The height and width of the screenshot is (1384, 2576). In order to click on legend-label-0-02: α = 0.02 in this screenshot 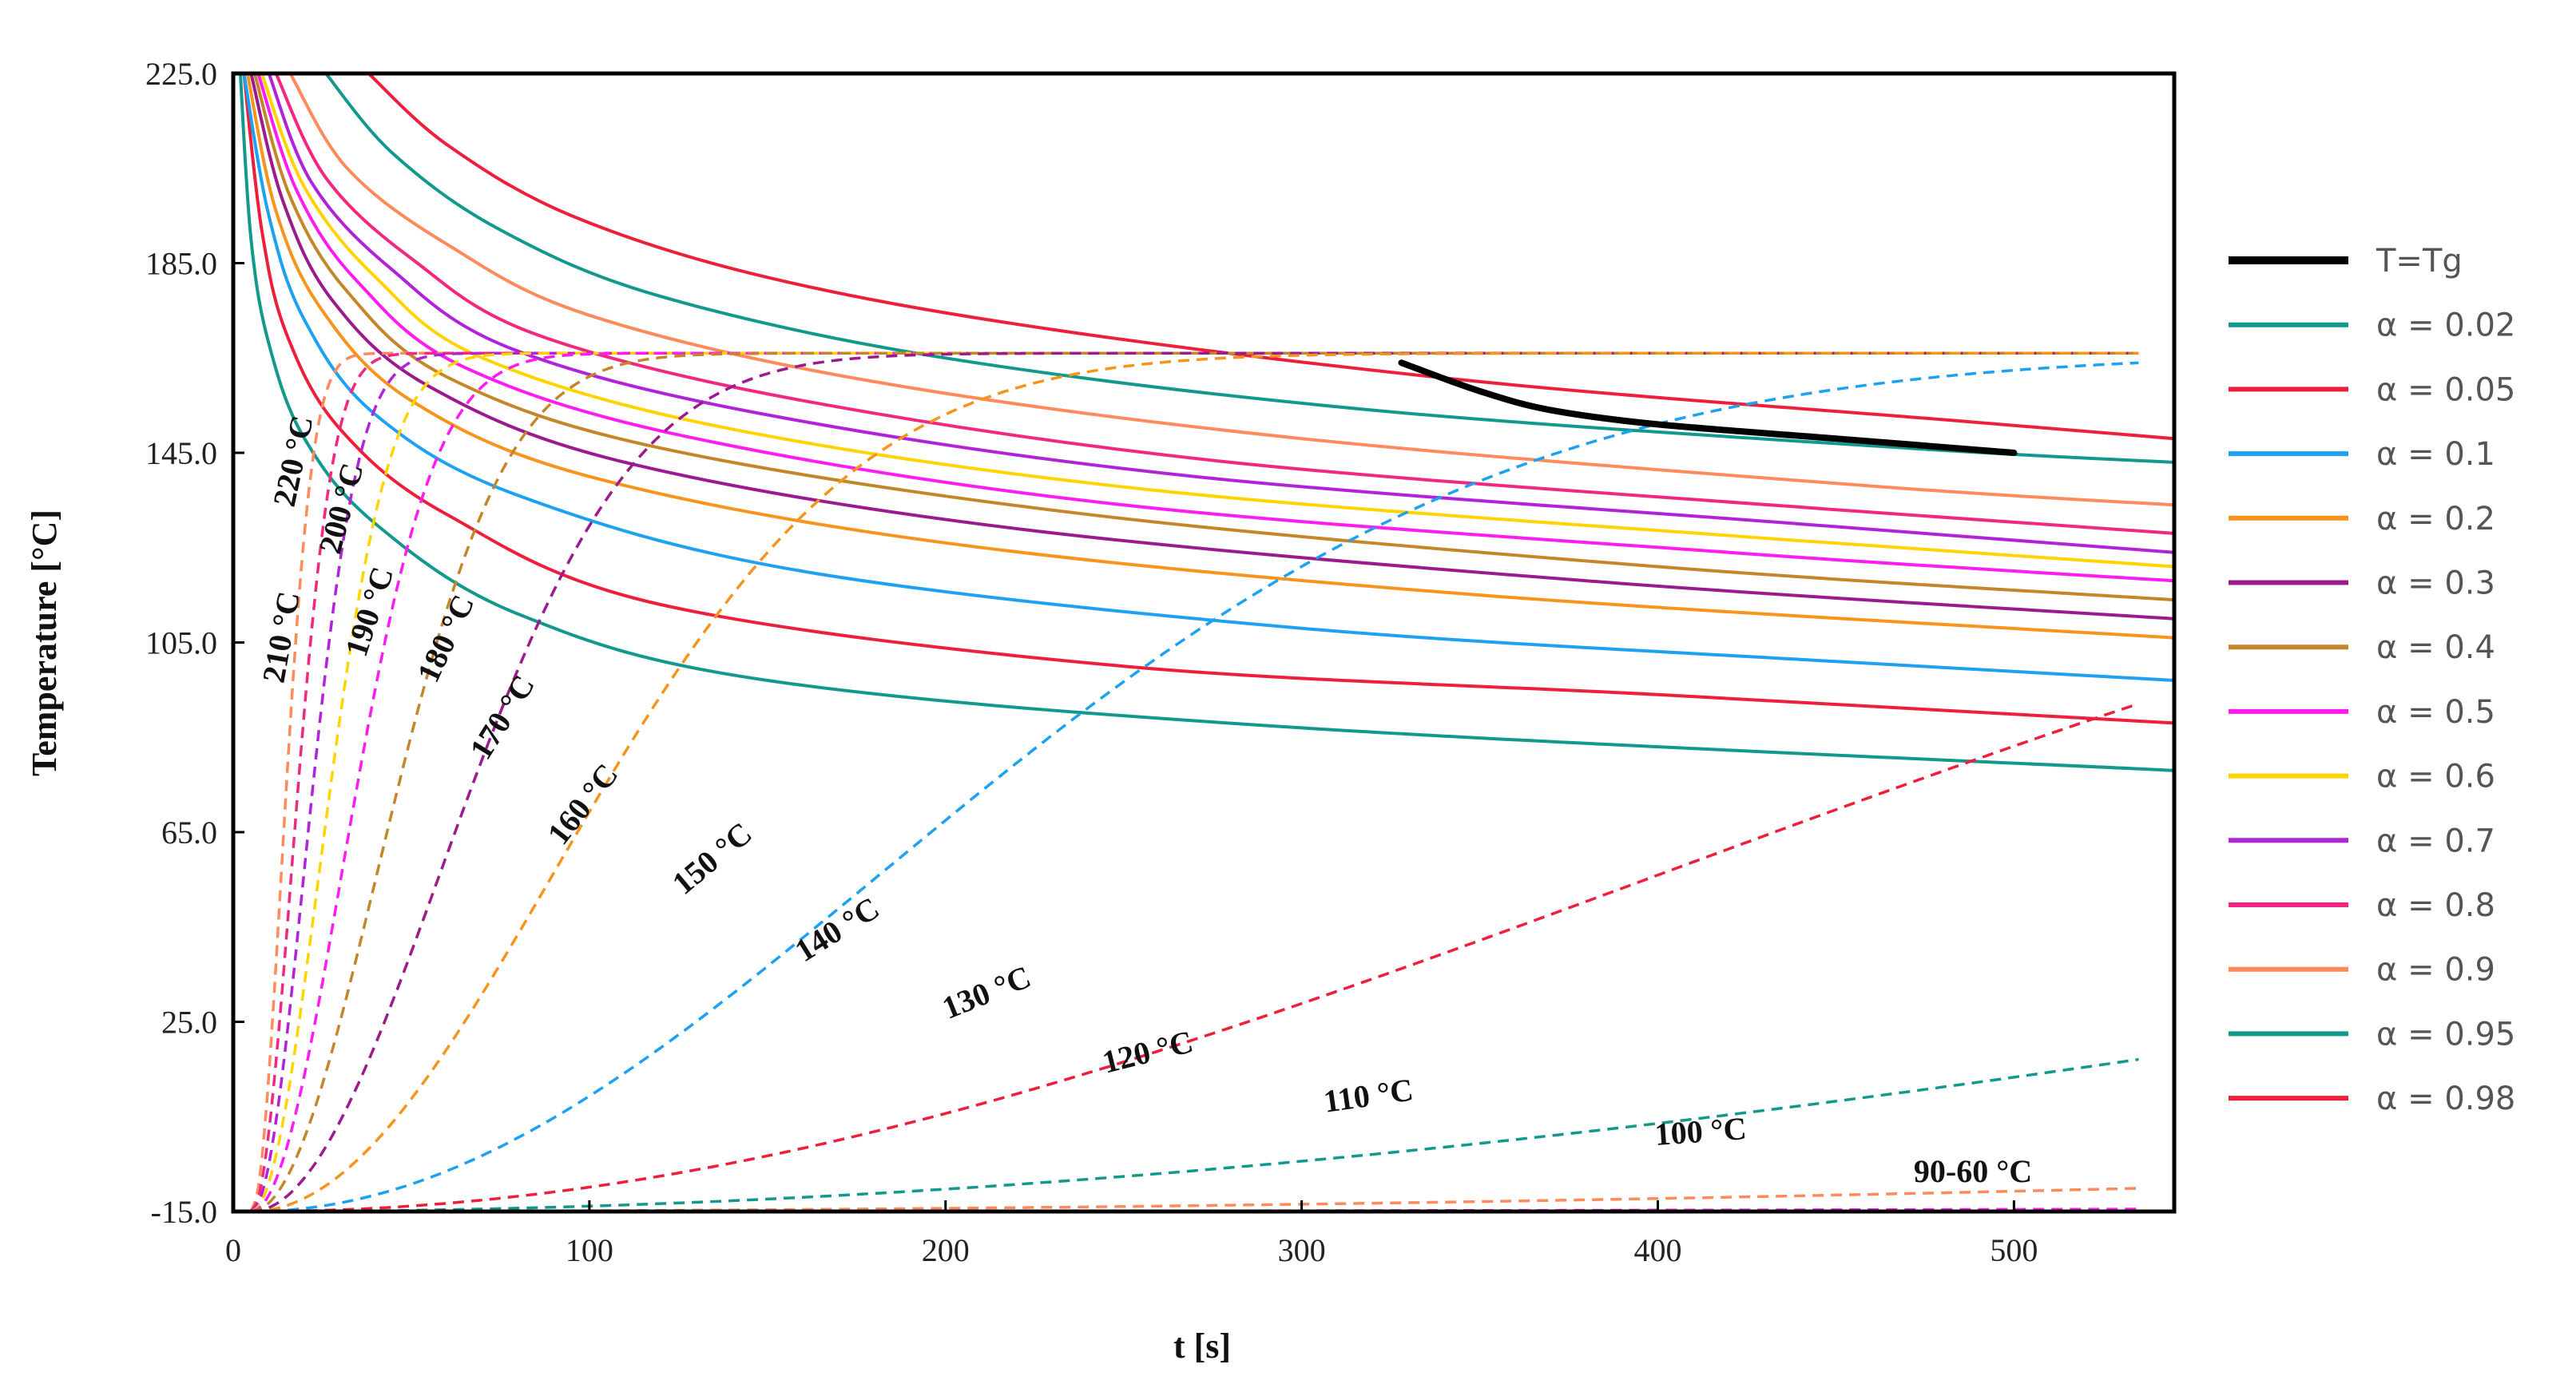, I will do `click(2445, 325)`.